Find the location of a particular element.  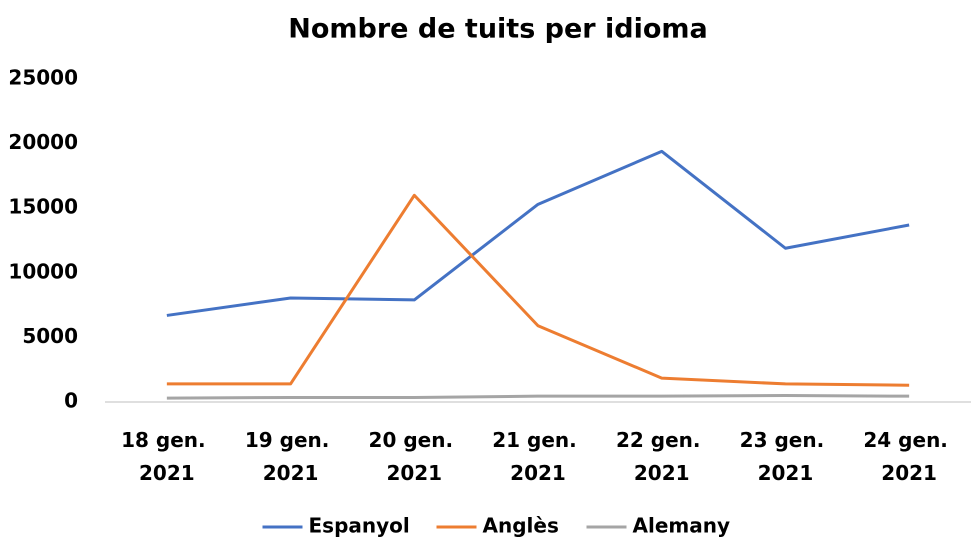

x-tick-label: 21 gen. 2021 is located at coordinates (537, 456).